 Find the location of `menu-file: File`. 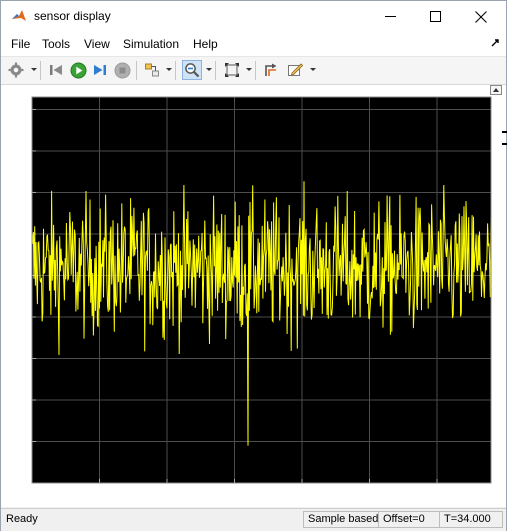

menu-file: File is located at coordinates (21, 44).